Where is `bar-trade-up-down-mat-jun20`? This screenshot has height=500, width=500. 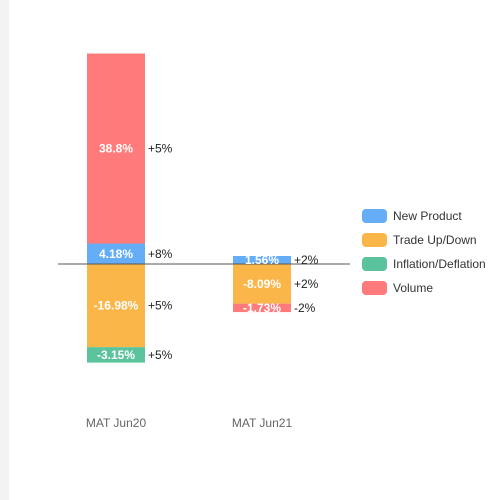
bar-trade-up-down-mat-jun20 is located at coordinates (116, 306).